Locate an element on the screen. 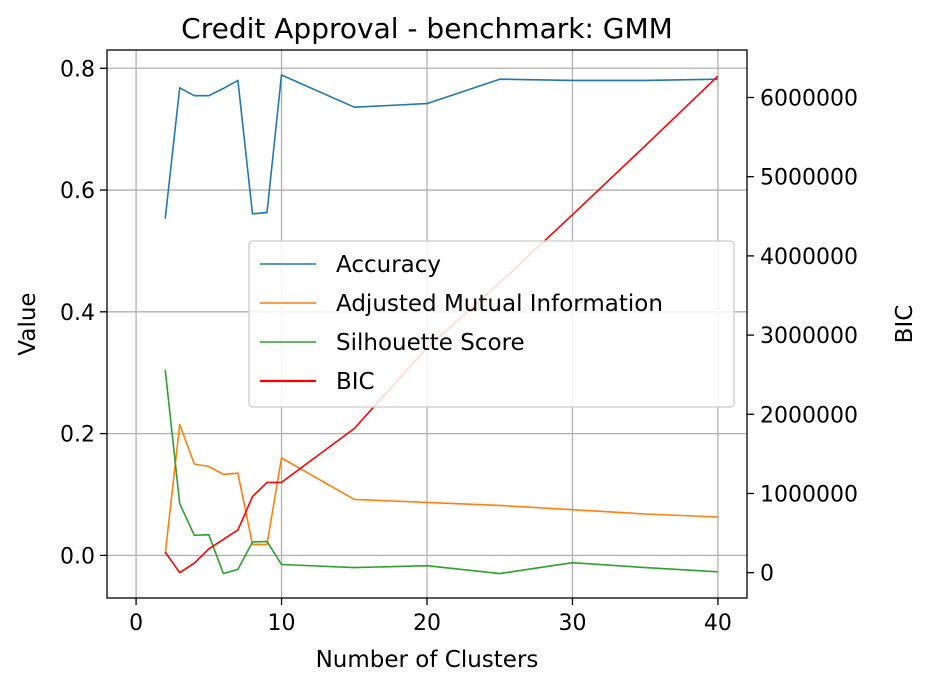 This screenshot has height=689, width=931. y-tick-label: 0.6 is located at coordinates (77, 191).